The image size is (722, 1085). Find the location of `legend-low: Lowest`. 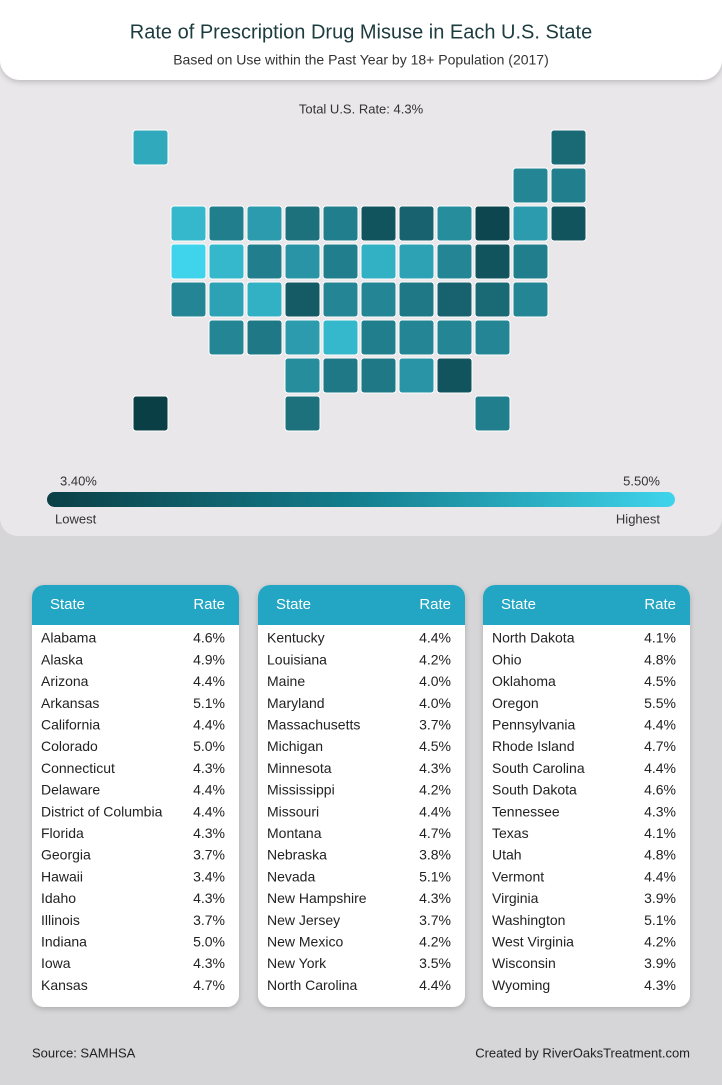

legend-low: Lowest is located at coordinates (76, 518).